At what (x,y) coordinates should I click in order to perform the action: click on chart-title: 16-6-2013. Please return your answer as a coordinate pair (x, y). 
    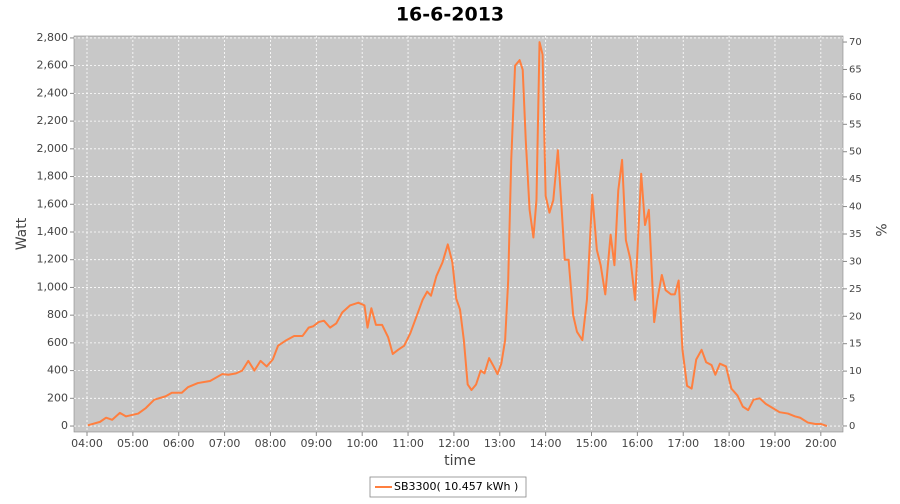
    Looking at the image, I should click on (450, 15).